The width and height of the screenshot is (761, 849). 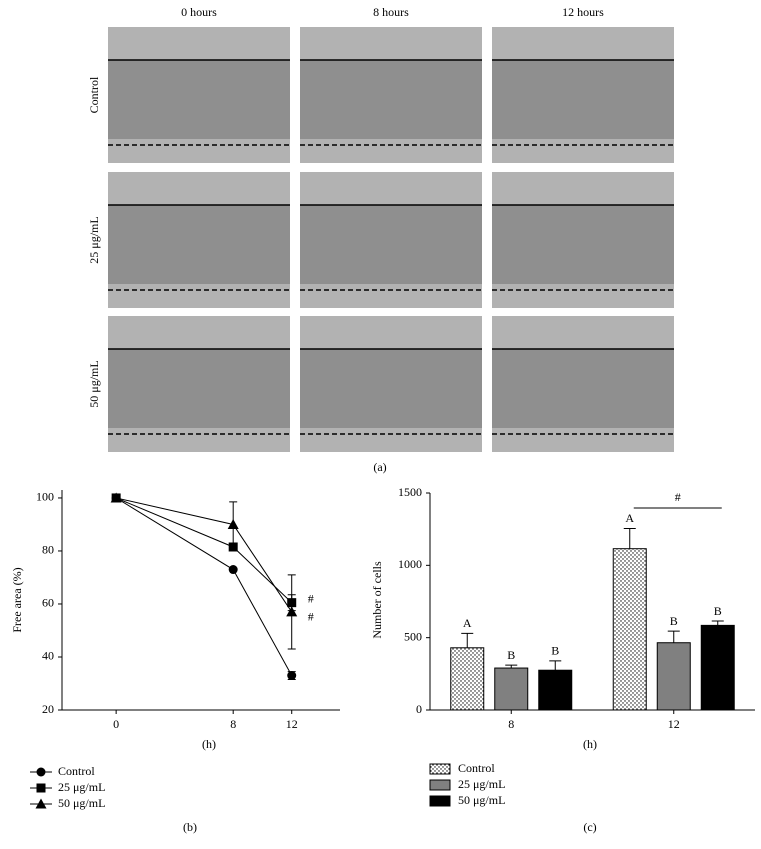 I want to click on x-tick-label: 0, so click(x=116, y=724).